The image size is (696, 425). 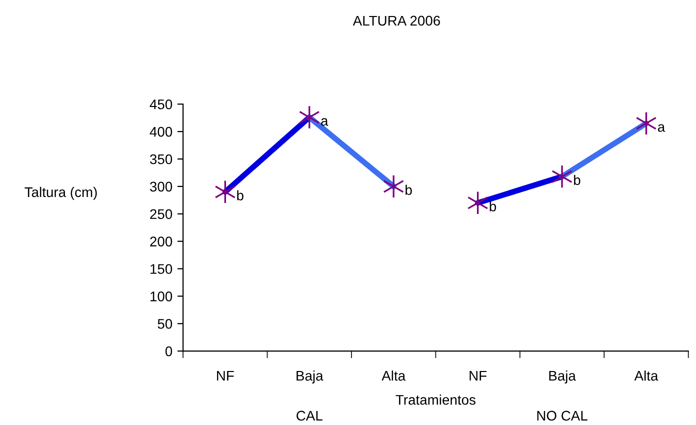 I want to click on y-tick-label: 350, so click(x=161, y=159).